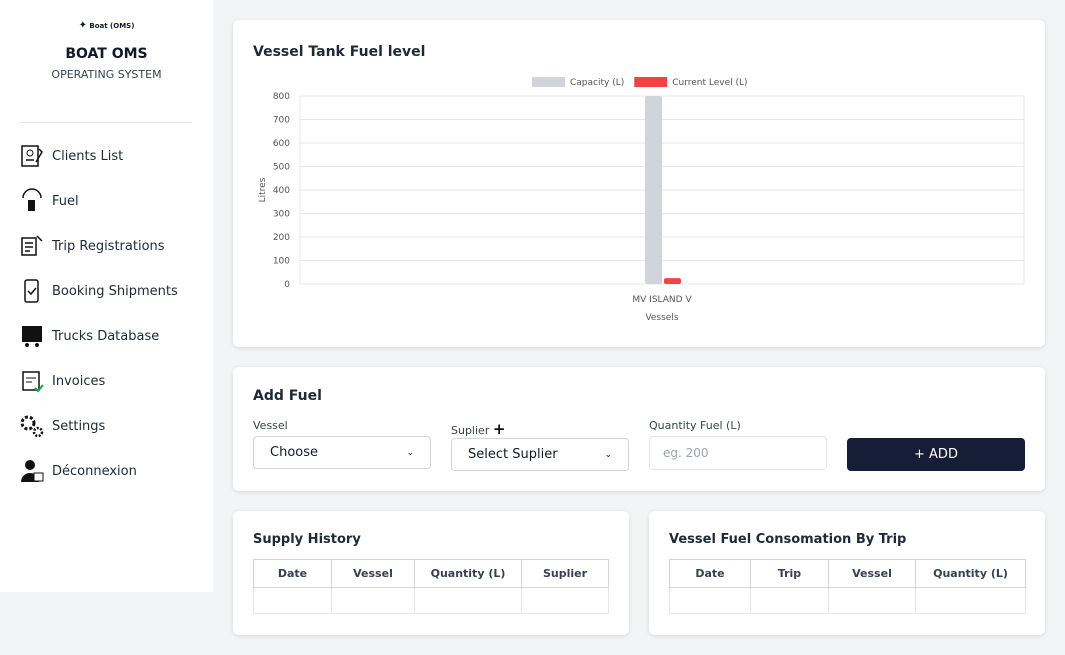 The height and width of the screenshot is (655, 1065). I want to click on table-title: Supply History, so click(307, 539).